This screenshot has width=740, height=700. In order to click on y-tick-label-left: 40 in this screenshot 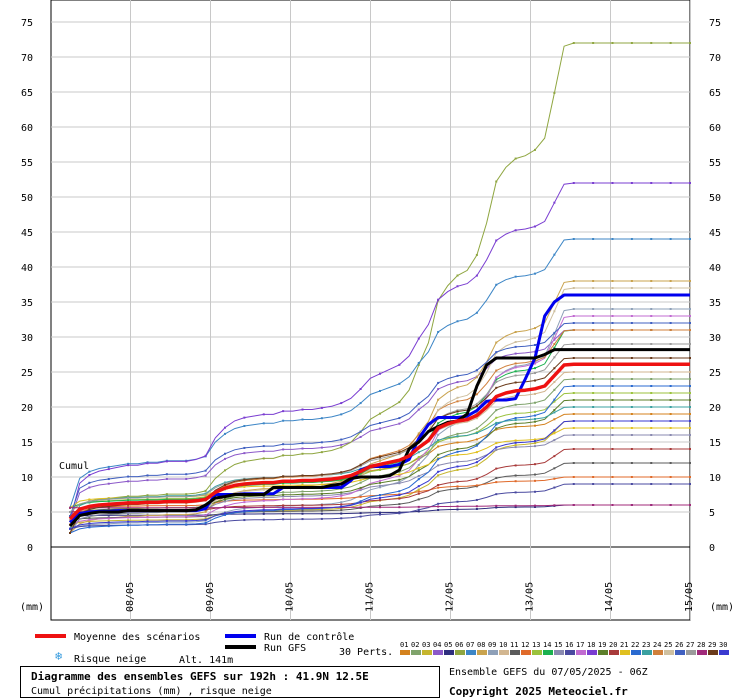, I will do `click(27, 268)`.